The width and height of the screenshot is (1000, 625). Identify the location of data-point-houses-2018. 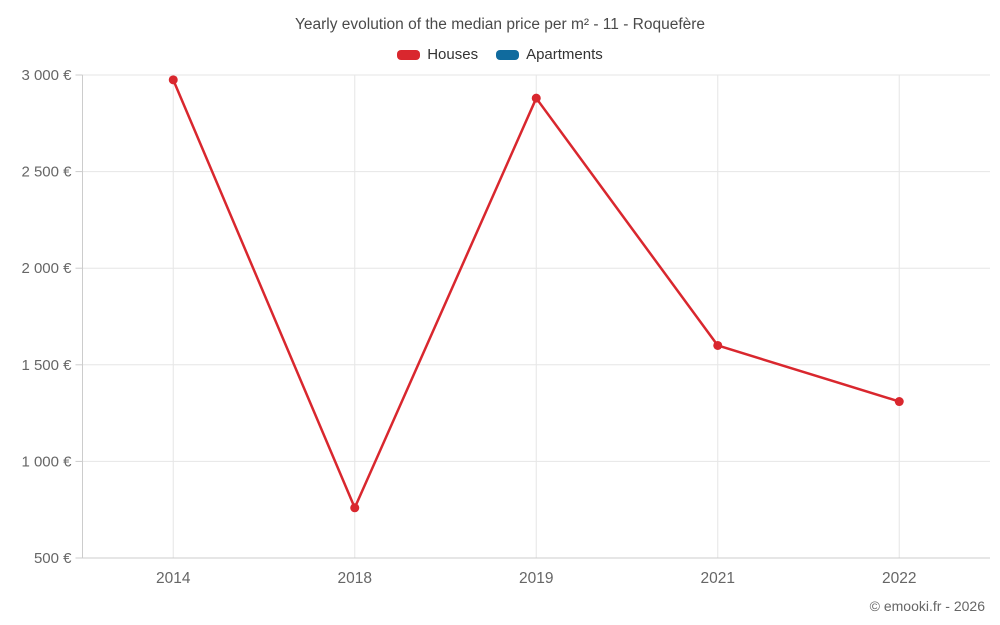
(355, 508).